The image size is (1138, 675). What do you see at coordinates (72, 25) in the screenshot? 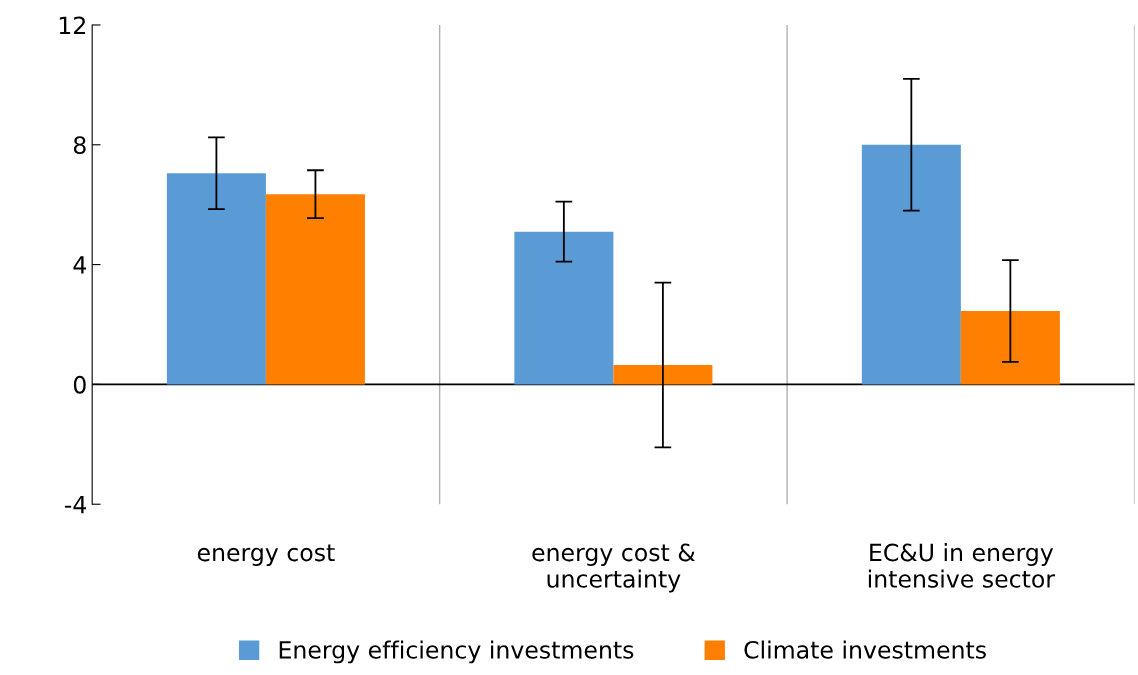
I see `y-tick-label: 12` at bounding box center [72, 25].